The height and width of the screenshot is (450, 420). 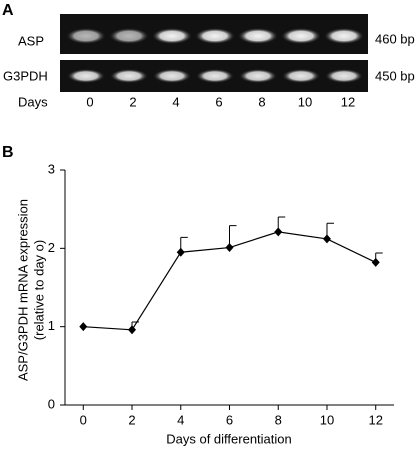 What do you see at coordinates (31, 40) in the screenshot?
I see `row-label: ASP` at bounding box center [31, 40].